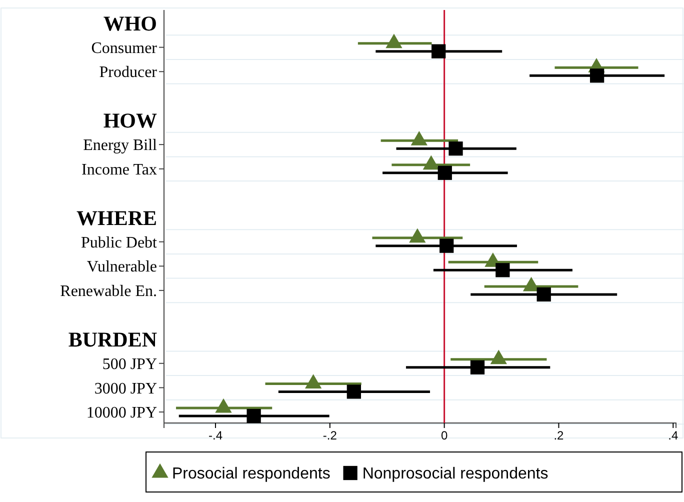 The width and height of the screenshot is (684, 502). What do you see at coordinates (128, 73) in the screenshot?
I see `y-tick-label: Producer` at bounding box center [128, 73].